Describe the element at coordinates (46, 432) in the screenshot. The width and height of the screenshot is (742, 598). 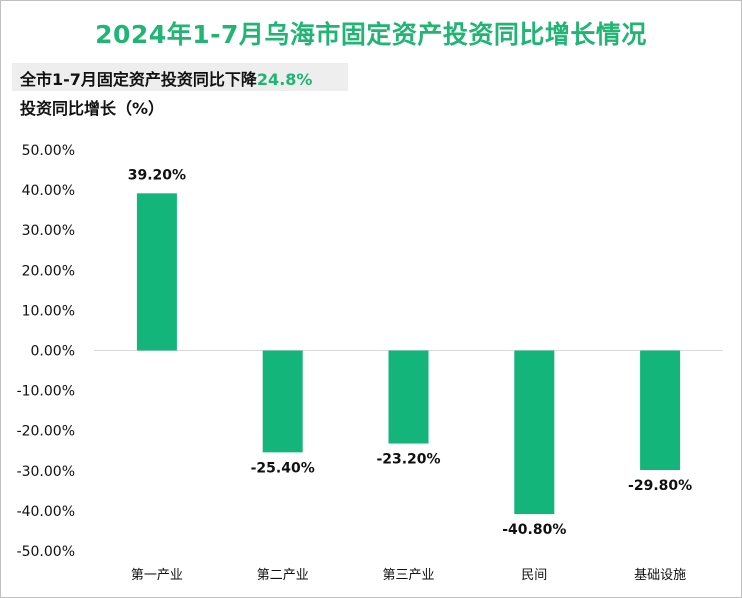
I see `y-tick-label: -20.00%` at that location.